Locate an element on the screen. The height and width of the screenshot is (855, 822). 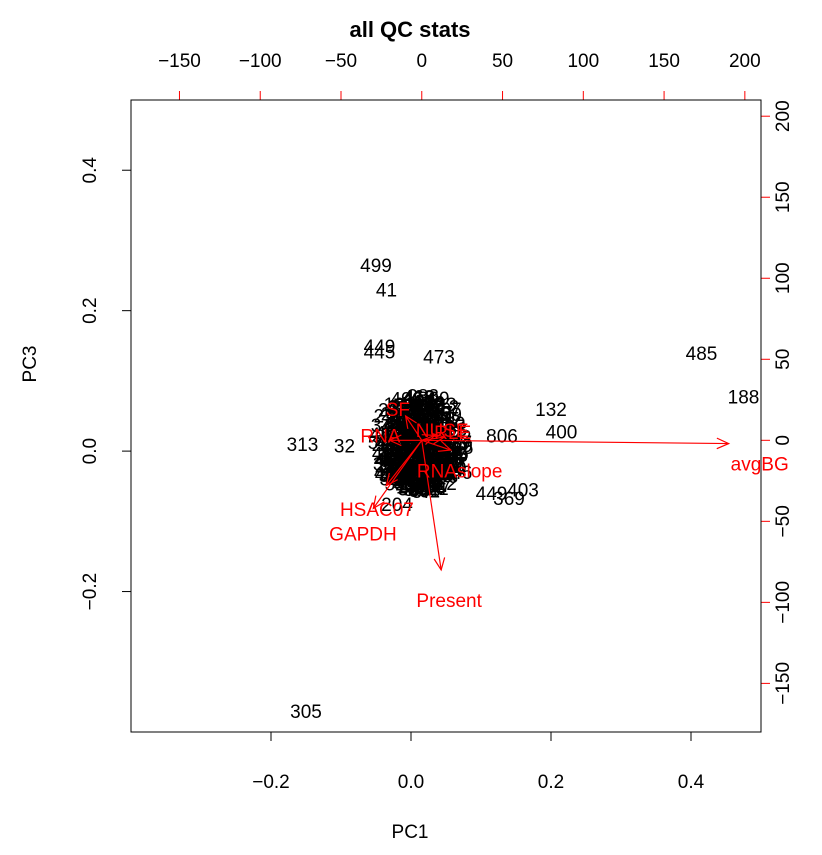
sample-label: 447 is located at coordinates (403, 409).